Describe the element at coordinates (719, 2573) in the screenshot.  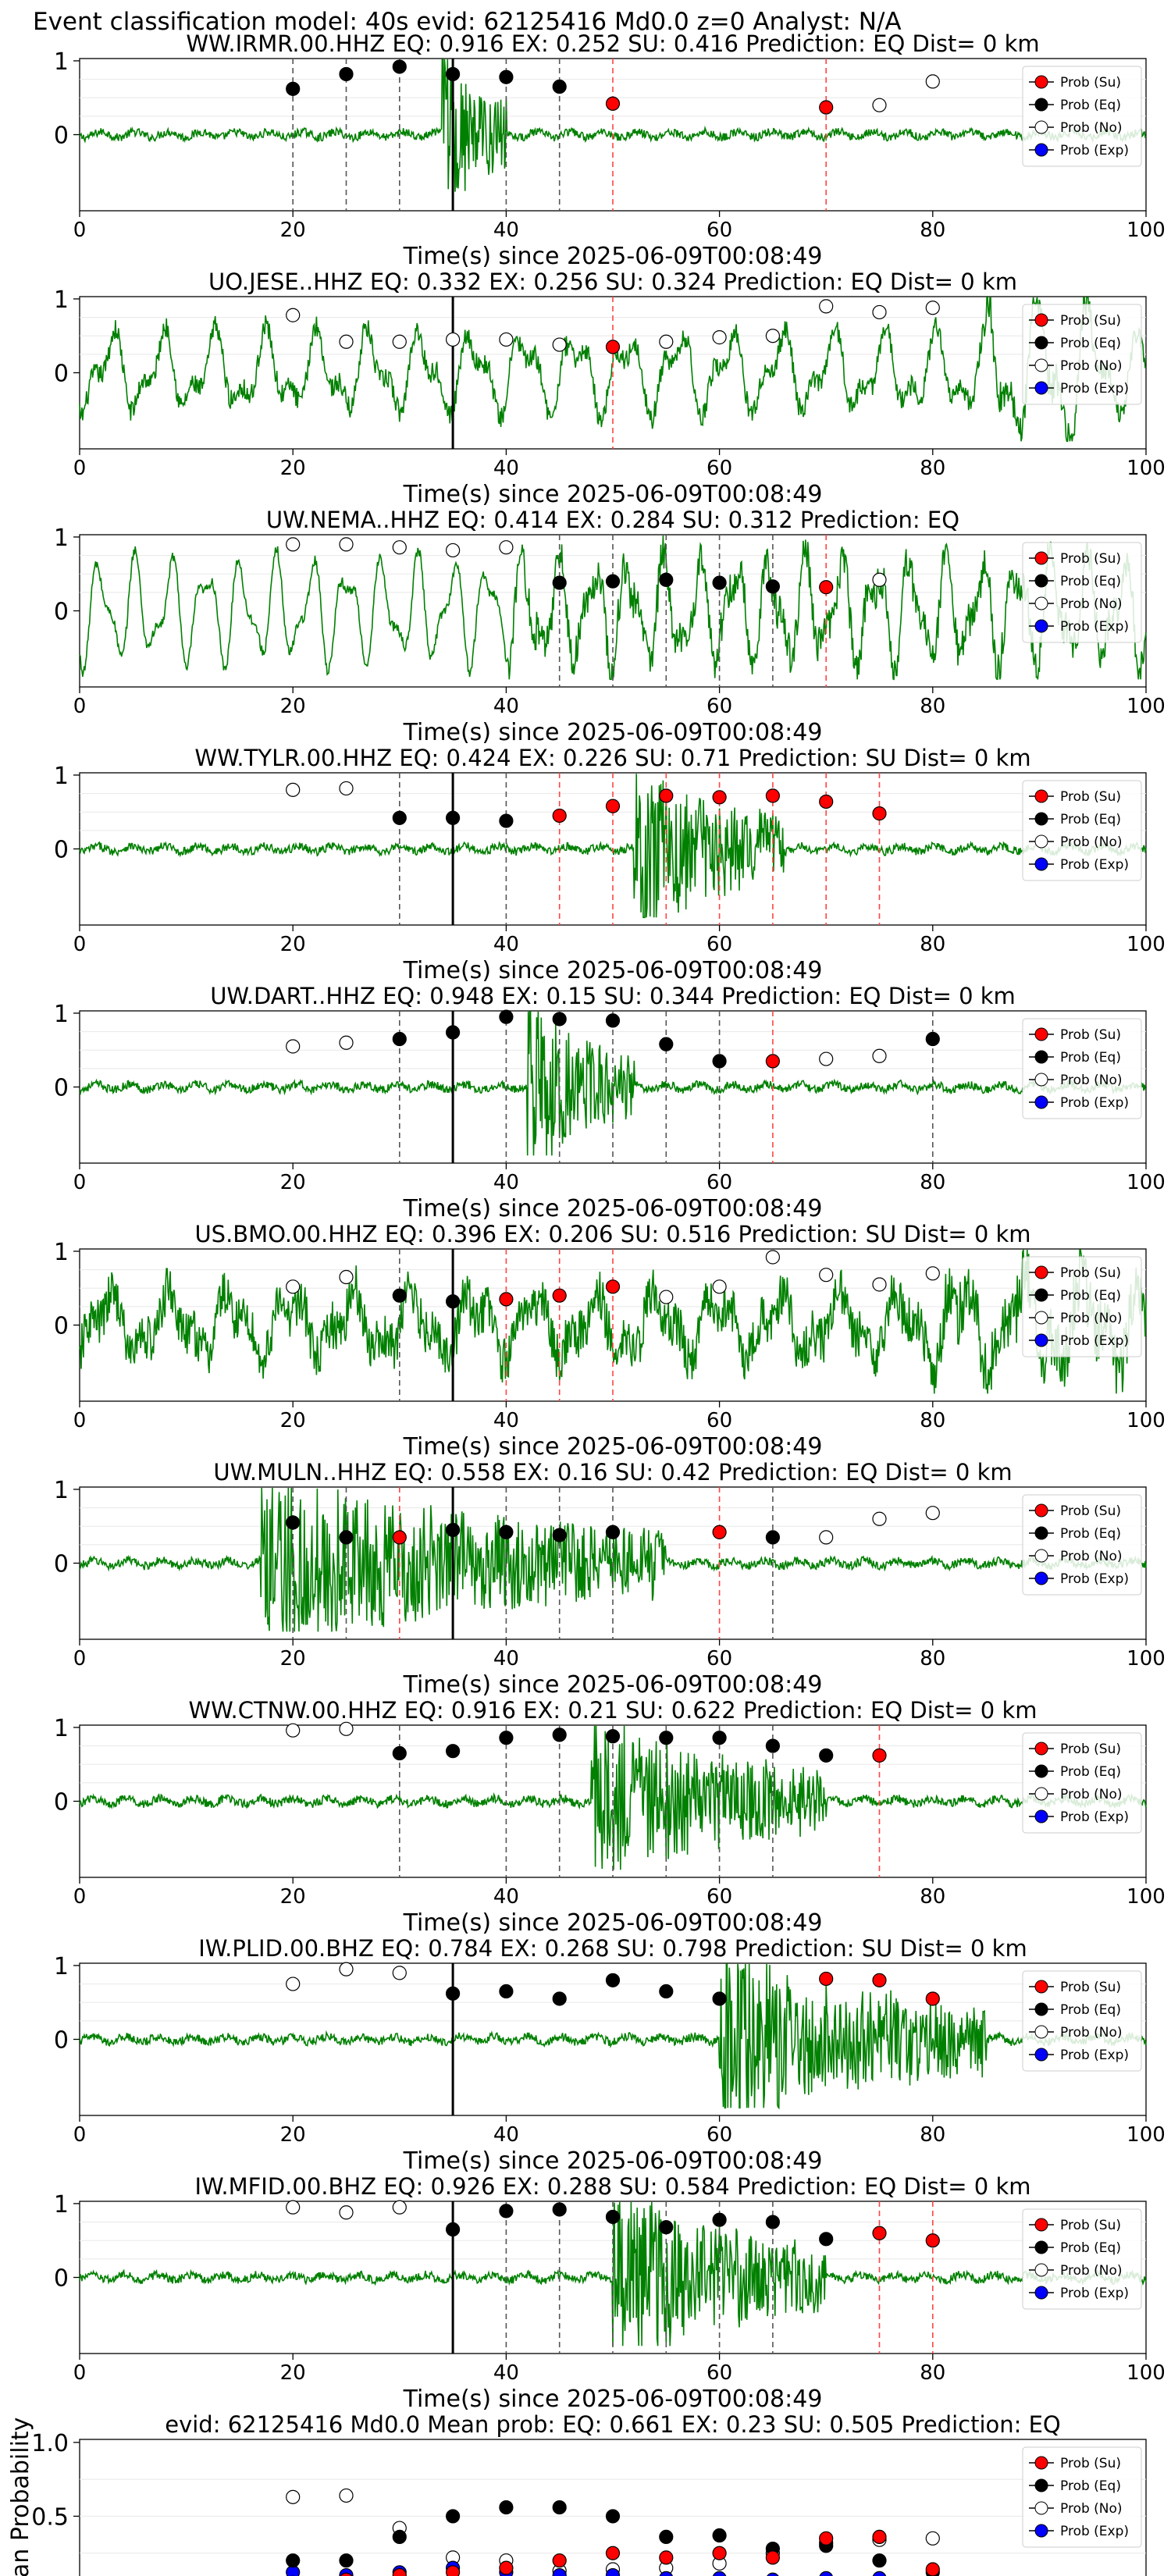
I see `prob-exp-point` at that location.